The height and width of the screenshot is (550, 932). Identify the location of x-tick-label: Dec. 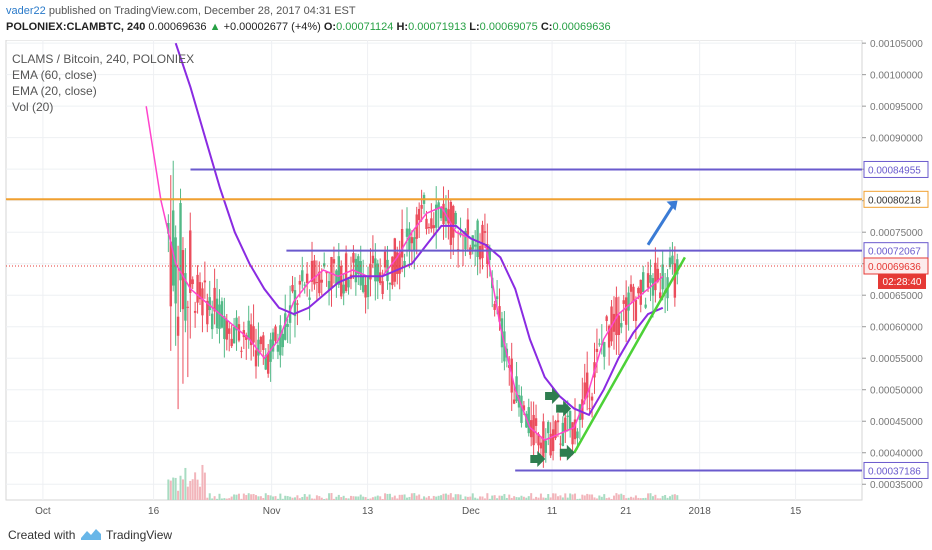
(471, 511).